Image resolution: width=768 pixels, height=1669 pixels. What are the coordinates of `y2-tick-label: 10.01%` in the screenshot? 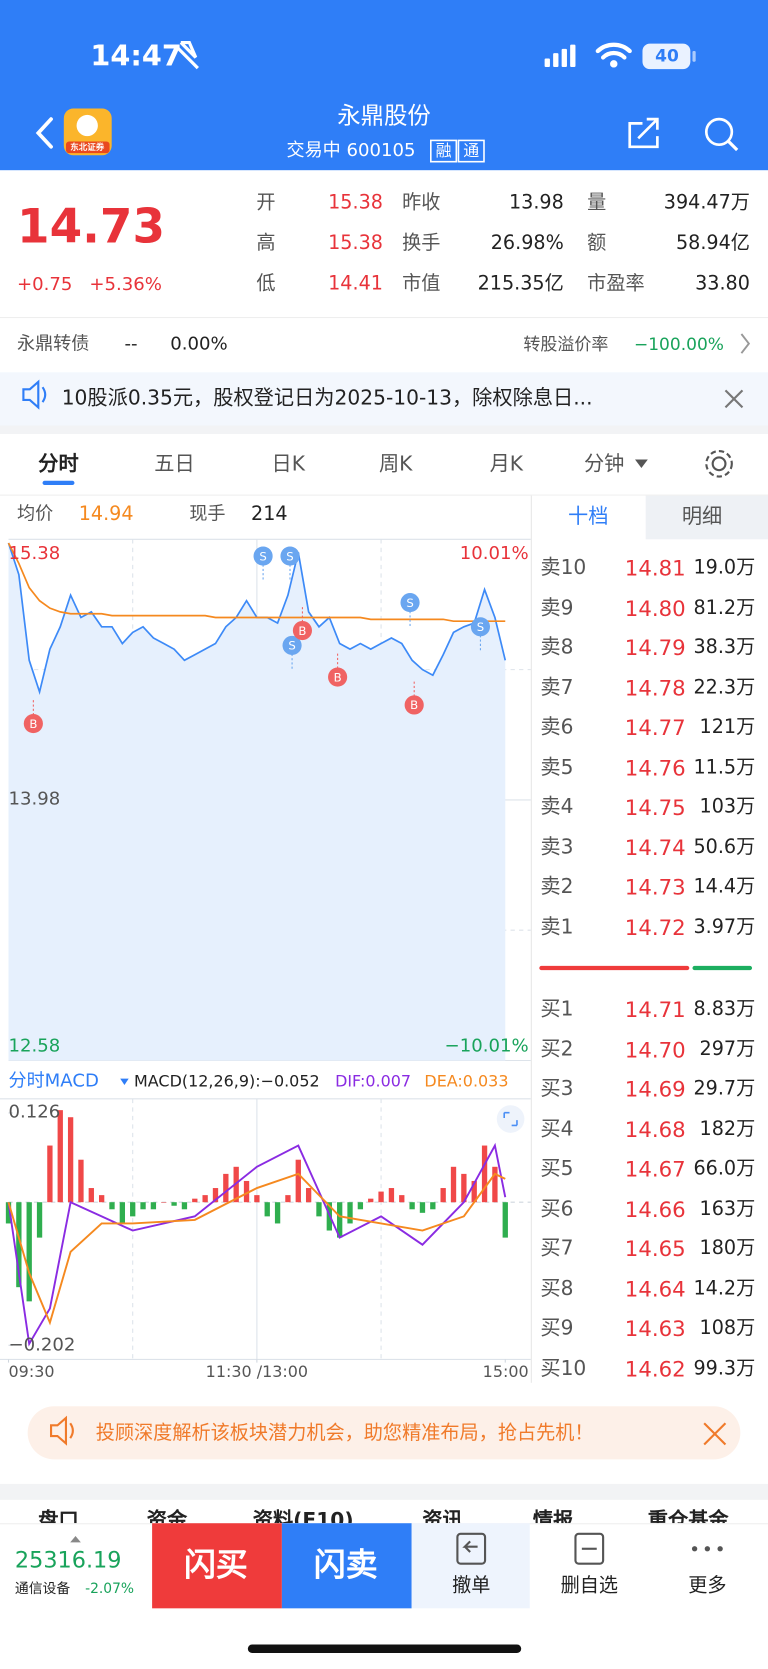 It's located at (494, 554).